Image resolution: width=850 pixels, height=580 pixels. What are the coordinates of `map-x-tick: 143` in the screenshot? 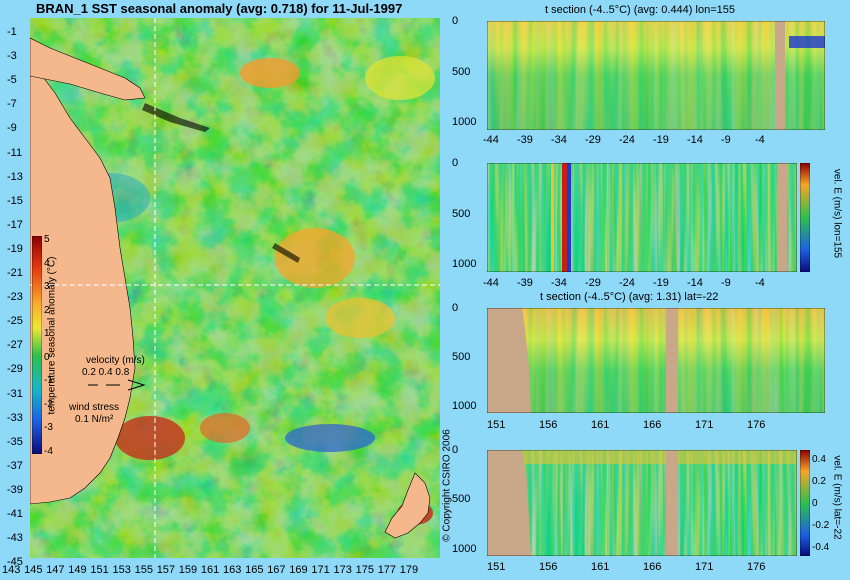 It's located at (11, 570).